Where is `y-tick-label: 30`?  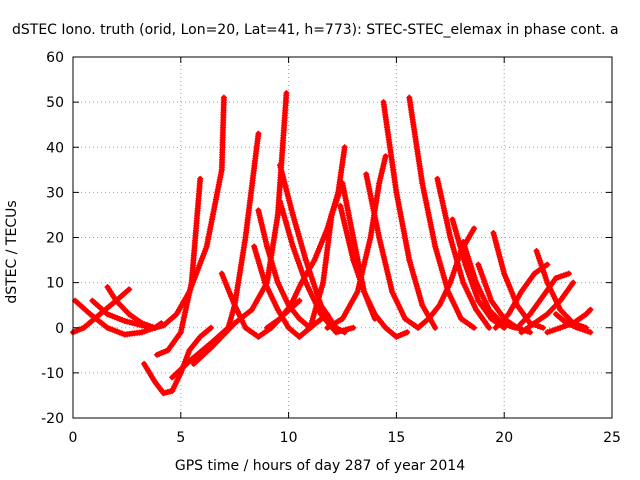
y-tick-label: 30 is located at coordinates (55, 193).